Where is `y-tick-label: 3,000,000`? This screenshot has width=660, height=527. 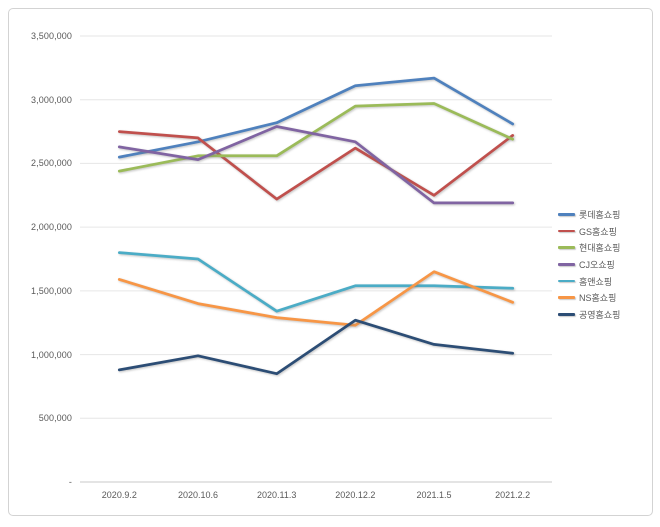
y-tick-label: 3,000,000 is located at coordinates (51, 99).